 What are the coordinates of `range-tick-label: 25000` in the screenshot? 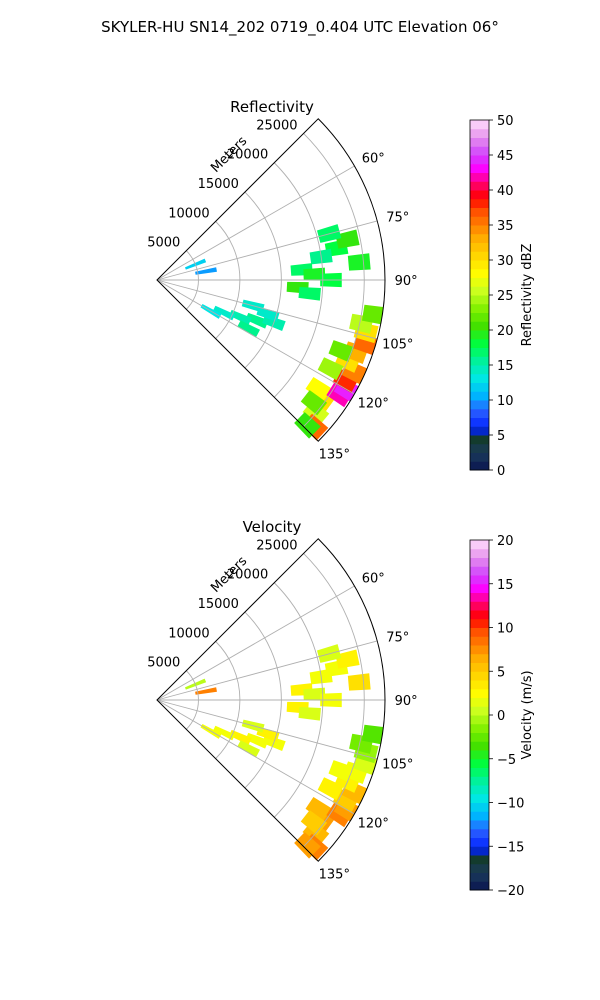 It's located at (276, 545).